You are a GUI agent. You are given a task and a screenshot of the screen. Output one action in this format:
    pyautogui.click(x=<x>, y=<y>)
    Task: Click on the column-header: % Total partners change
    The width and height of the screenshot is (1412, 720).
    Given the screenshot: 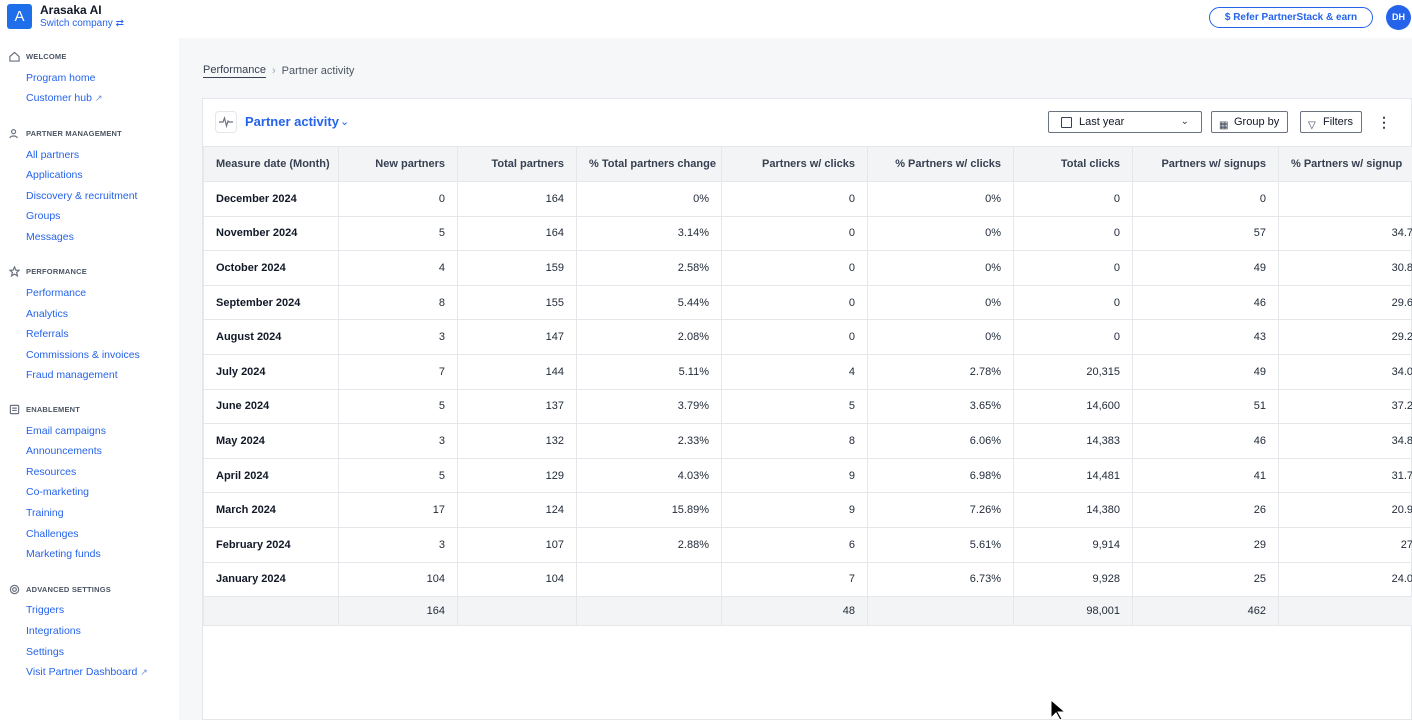 What is the action you would take?
    pyautogui.click(x=649, y=164)
    